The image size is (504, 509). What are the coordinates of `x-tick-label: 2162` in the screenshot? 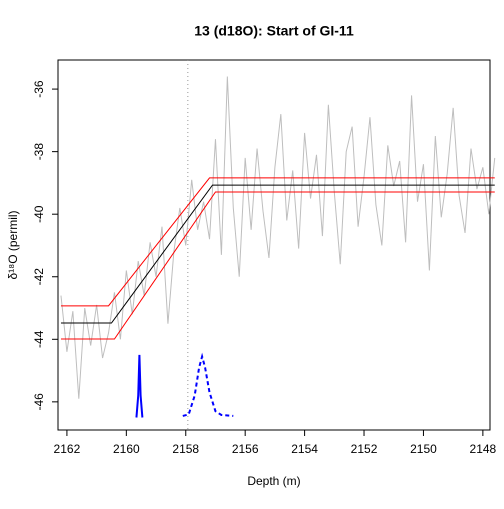 It's located at (67, 449).